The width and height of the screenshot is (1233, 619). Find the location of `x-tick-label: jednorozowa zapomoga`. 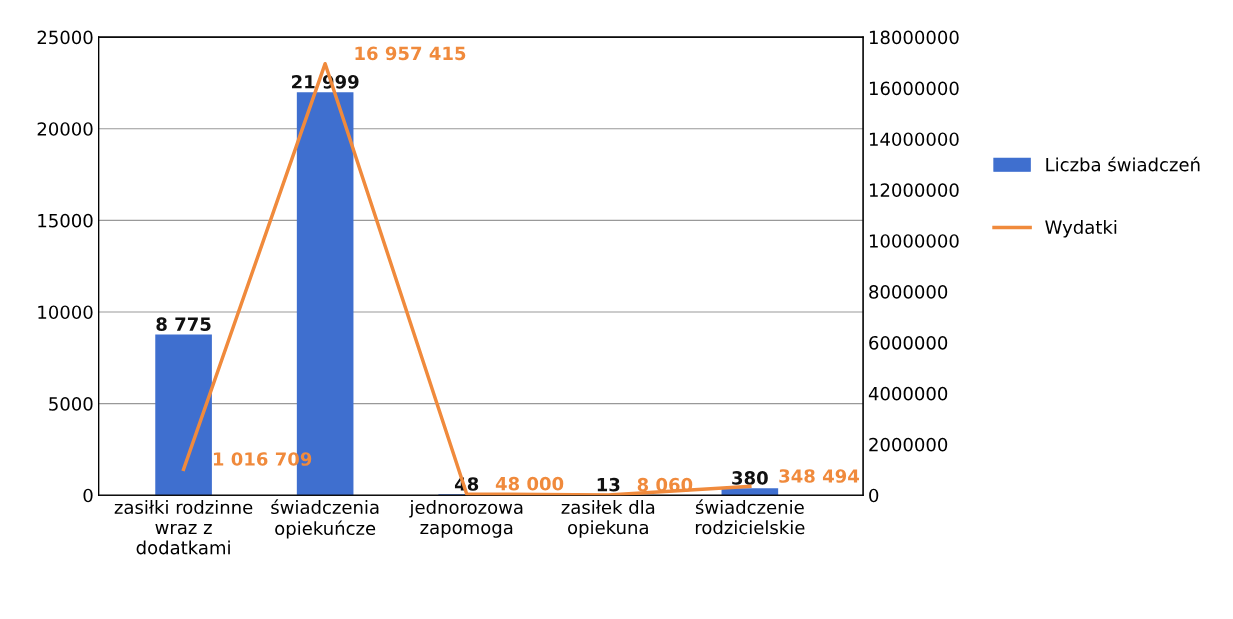

x-tick-label: jednorozowa zapomoga is located at coordinates (466, 519).